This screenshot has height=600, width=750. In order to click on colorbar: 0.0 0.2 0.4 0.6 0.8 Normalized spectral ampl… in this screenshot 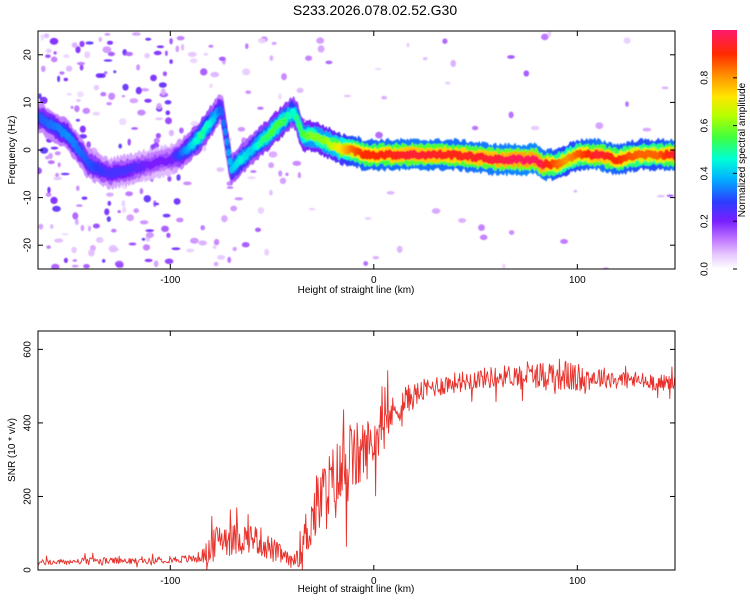, I will do `click(724, 153)`.